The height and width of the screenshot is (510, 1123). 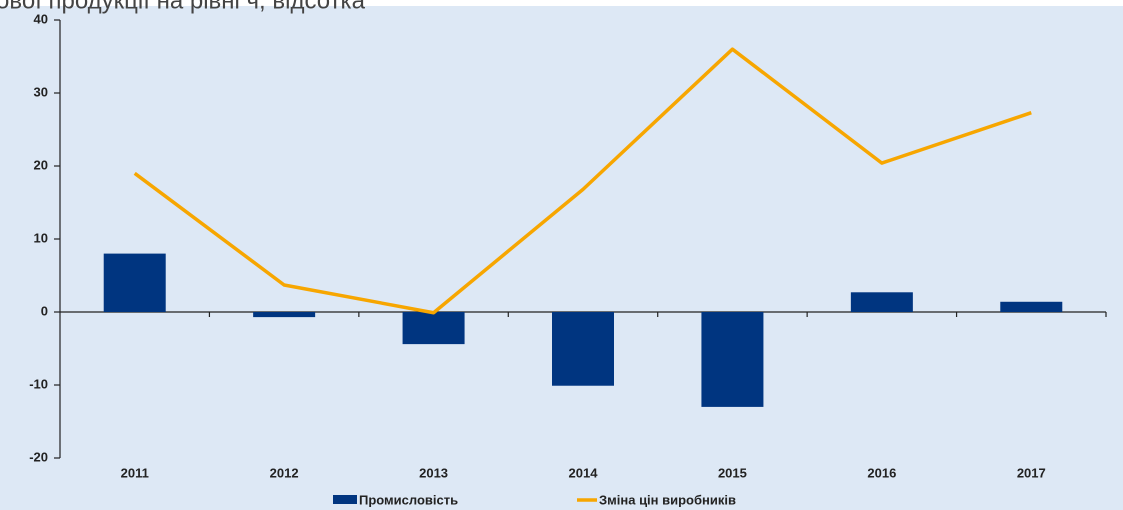 What do you see at coordinates (1031, 472) in the screenshot?
I see `x-tick-label: 2017` at bounding box center [1031, 472].